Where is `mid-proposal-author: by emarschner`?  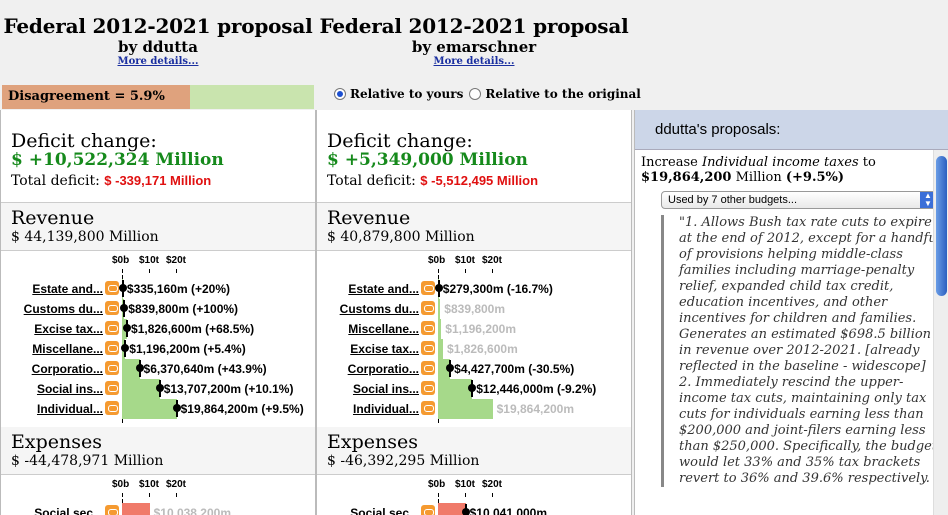 mid-proposal-author: by emarschner is located at coordinates (474, 47).